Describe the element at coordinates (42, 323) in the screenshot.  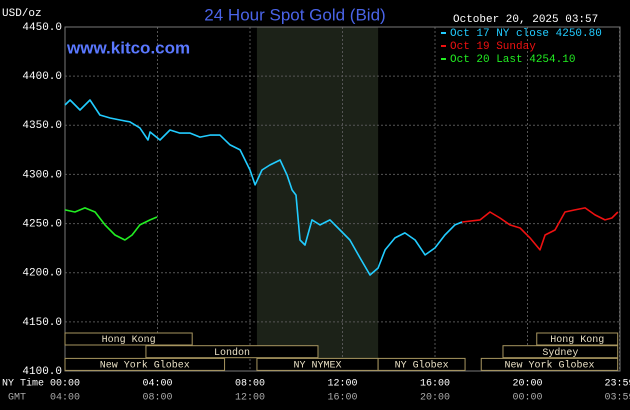
I see `y-tick-label: 4150.0` at that location.